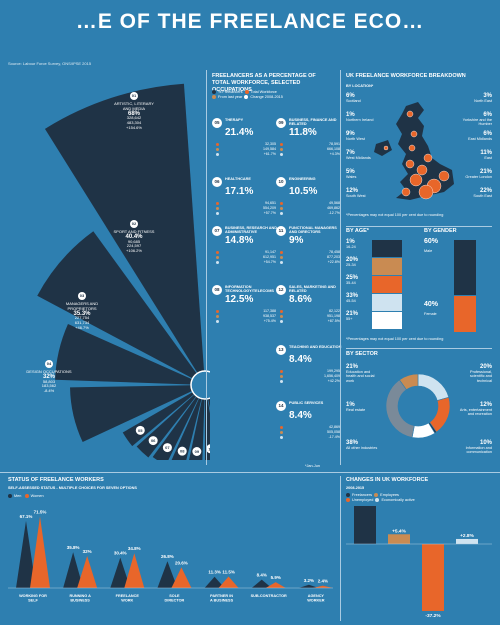  I want to click on legend-item-change: Change 2008-2015, so click(263, 96).